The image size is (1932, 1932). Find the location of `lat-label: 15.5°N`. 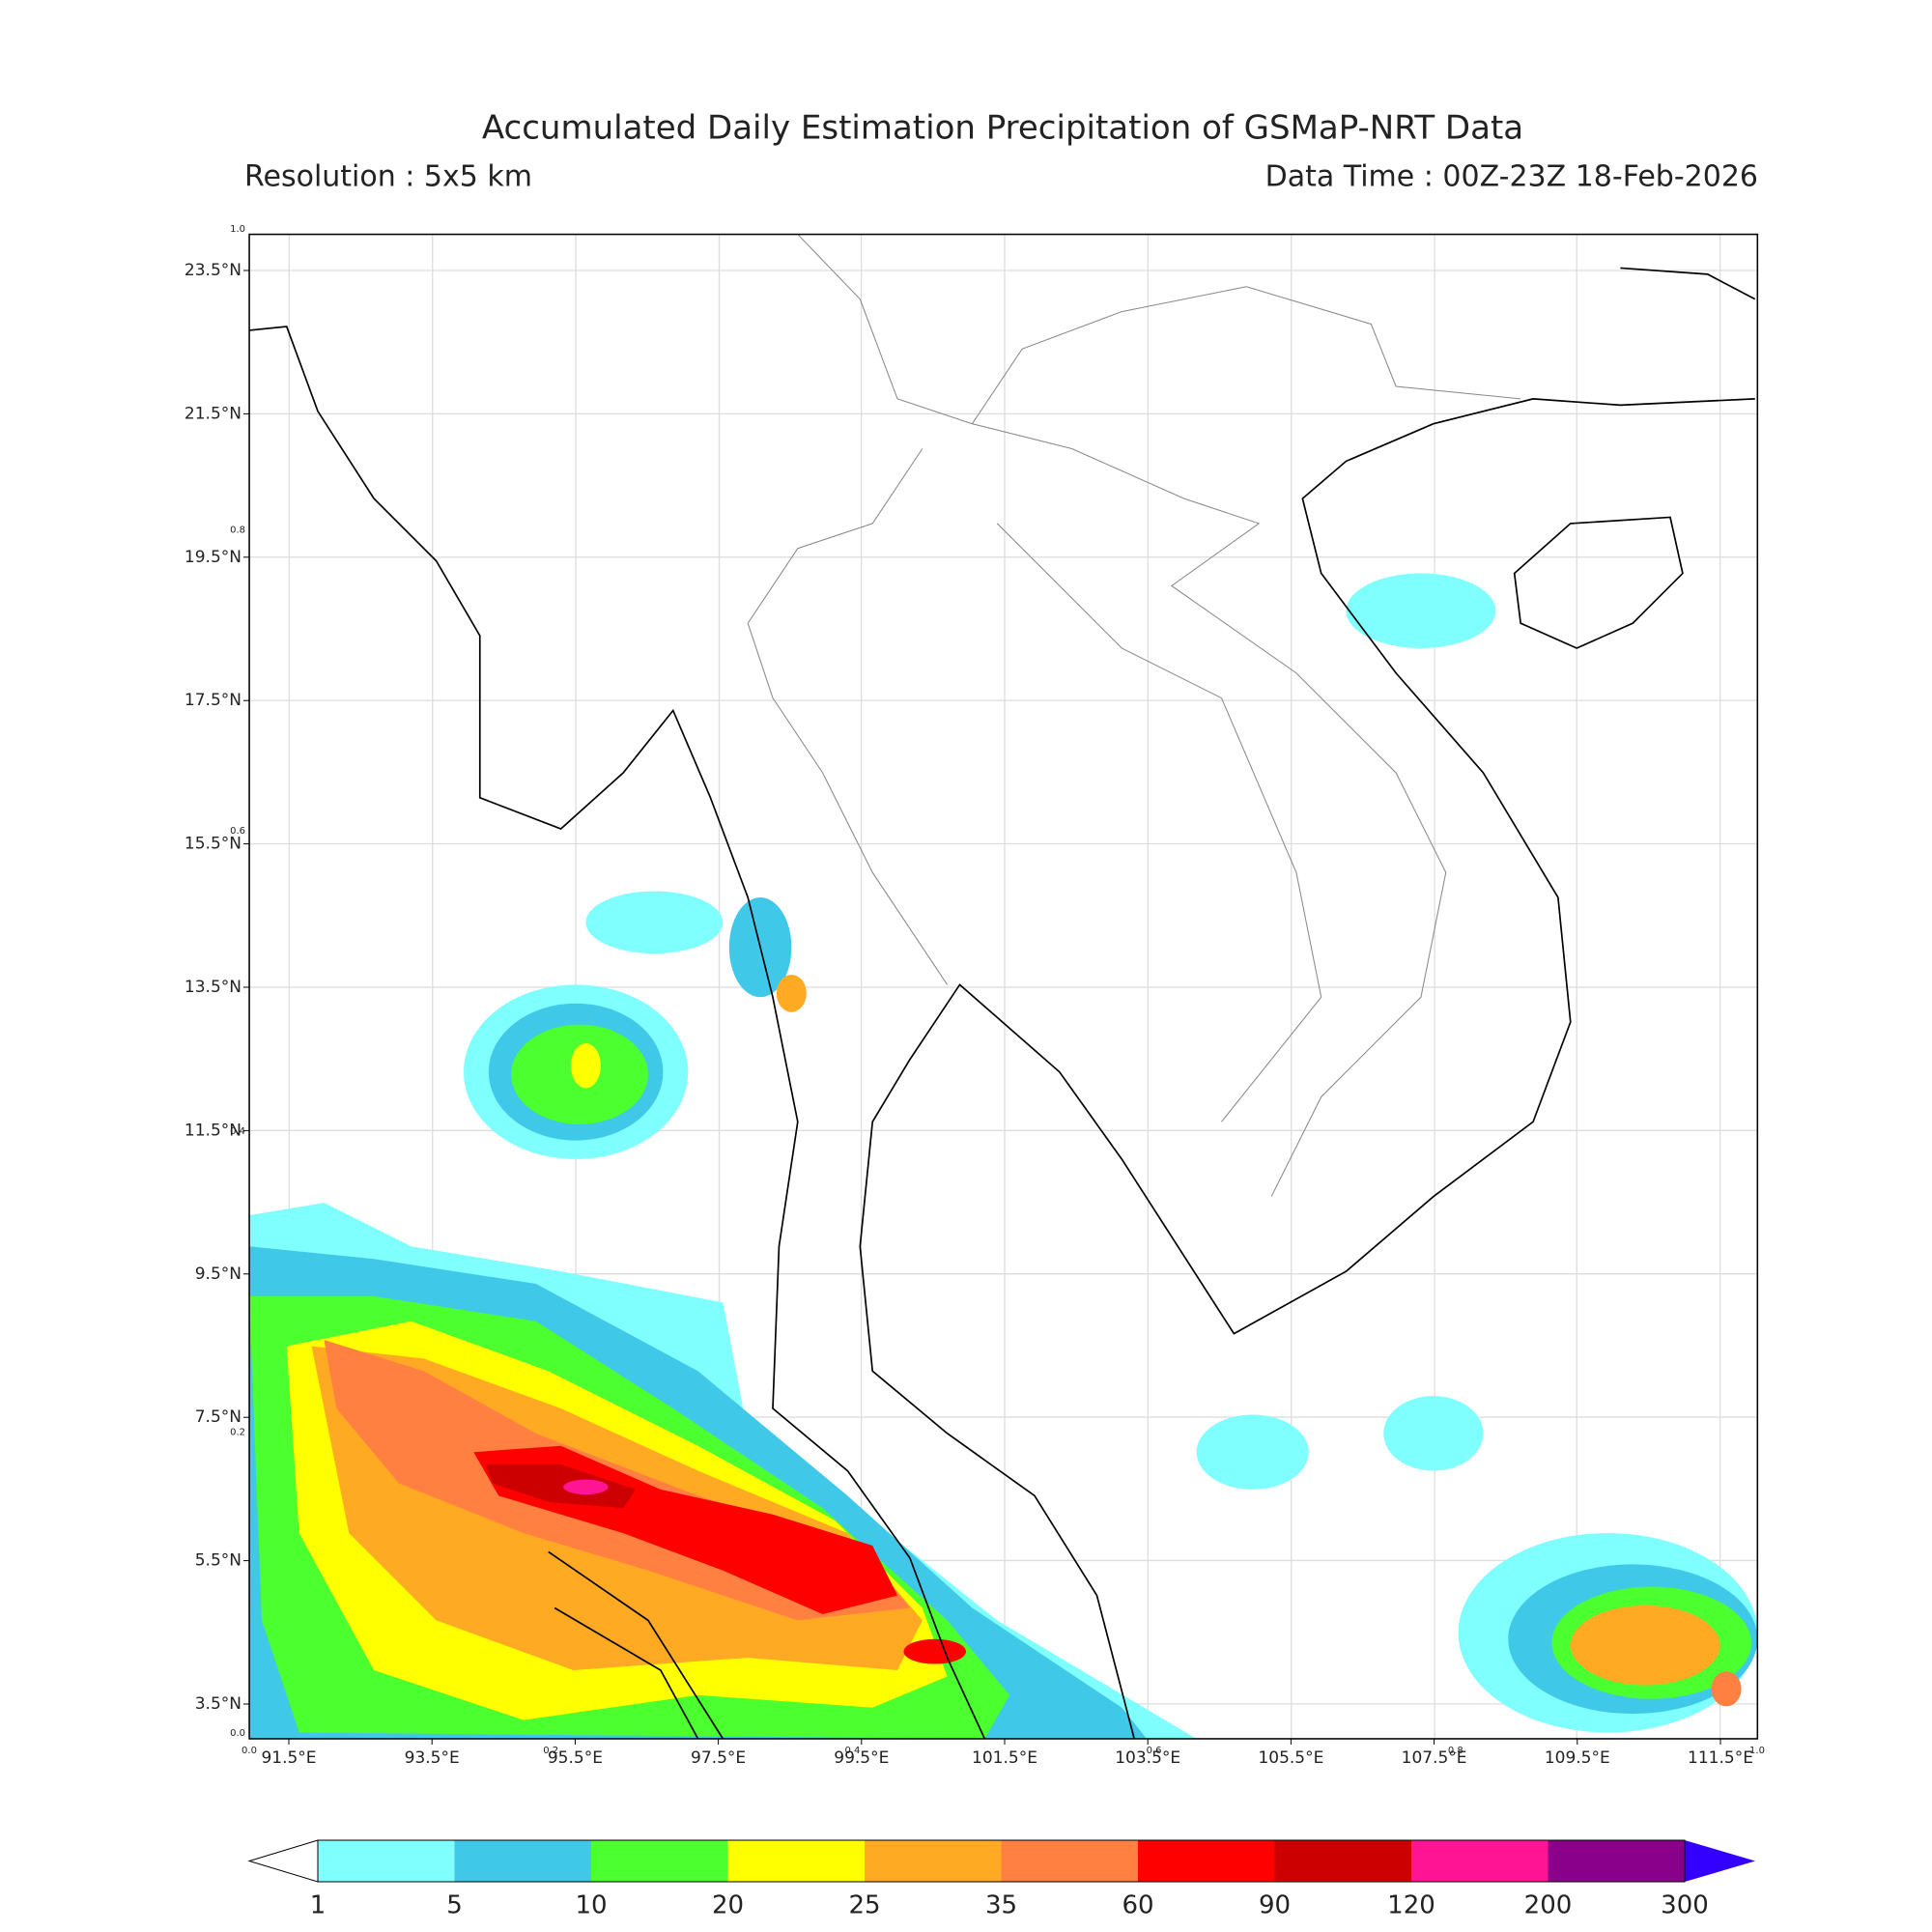

lat-label: 15.5°N is located at coordinates (213, 844).